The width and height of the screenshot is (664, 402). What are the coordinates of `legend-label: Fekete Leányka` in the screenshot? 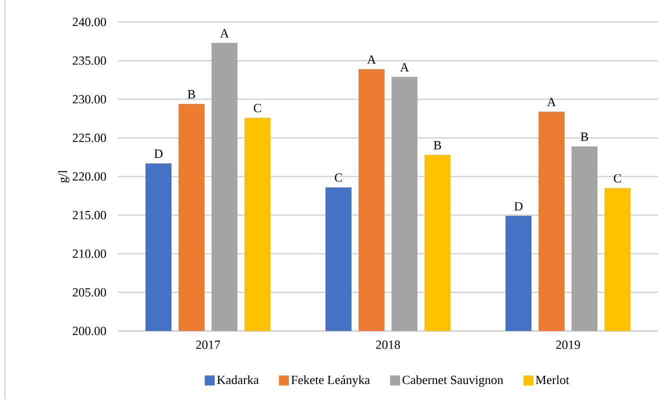 It's located at (330, 381).